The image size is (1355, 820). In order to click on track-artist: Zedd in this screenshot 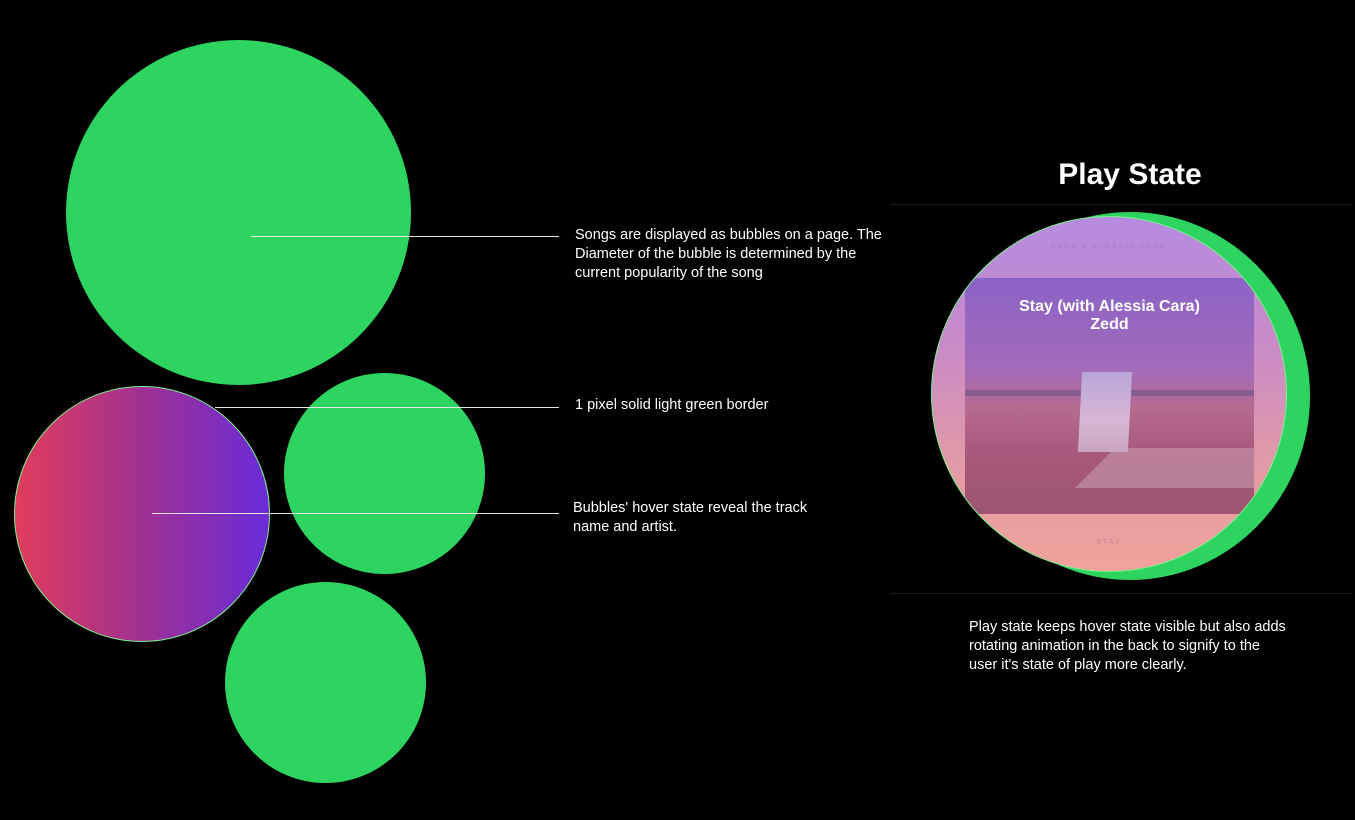, I will do `click(1109, 324)`.